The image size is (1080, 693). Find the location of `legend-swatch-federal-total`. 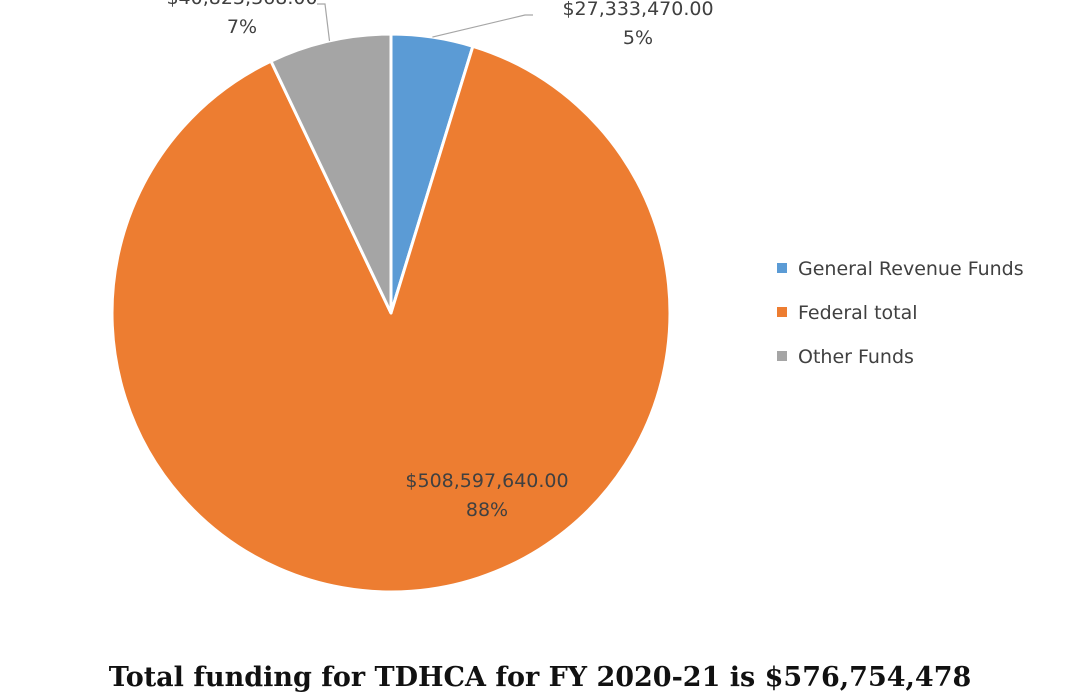

legend-swatch-federal-total is located at coordinates (782, 312).